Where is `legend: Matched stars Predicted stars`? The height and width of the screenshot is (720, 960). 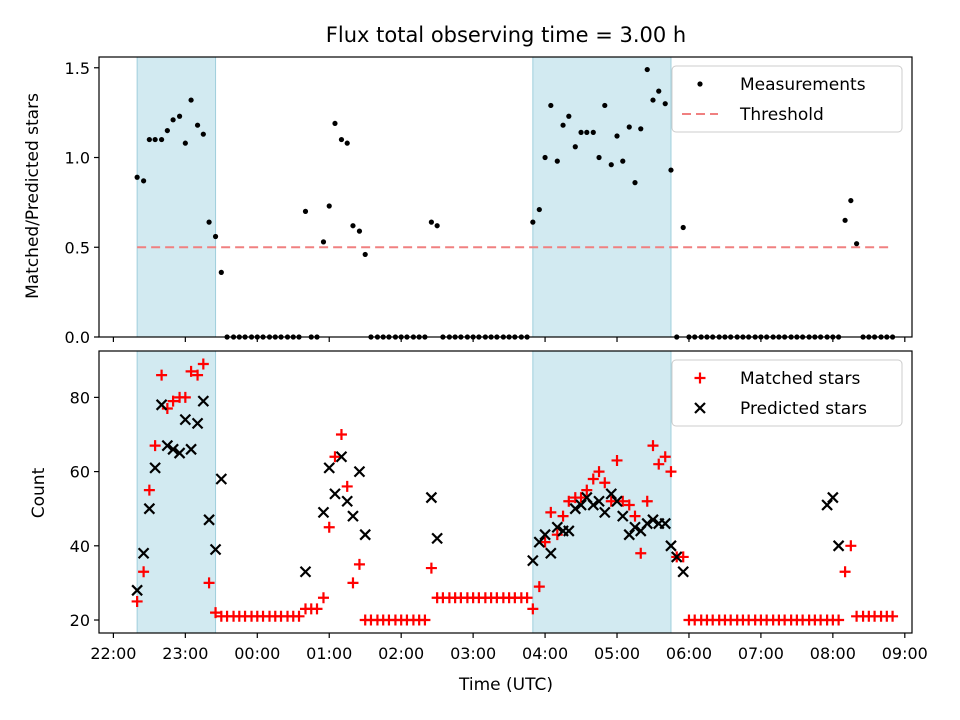
legend: Matched stars Predicted stars is located at coordinates (787, 393).